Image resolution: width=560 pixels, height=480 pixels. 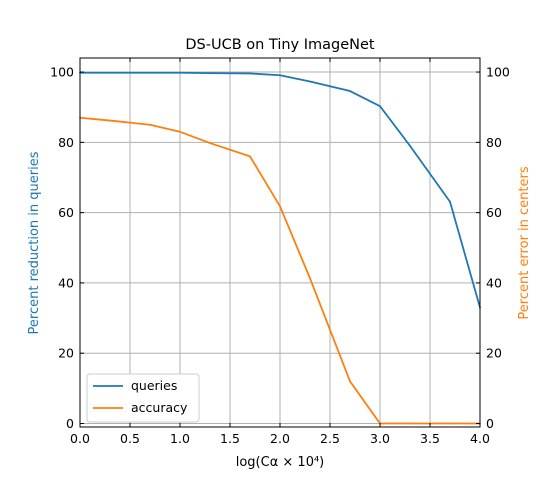 I want to click on y-tick-label-right: 100, so click(x=498, y=72).